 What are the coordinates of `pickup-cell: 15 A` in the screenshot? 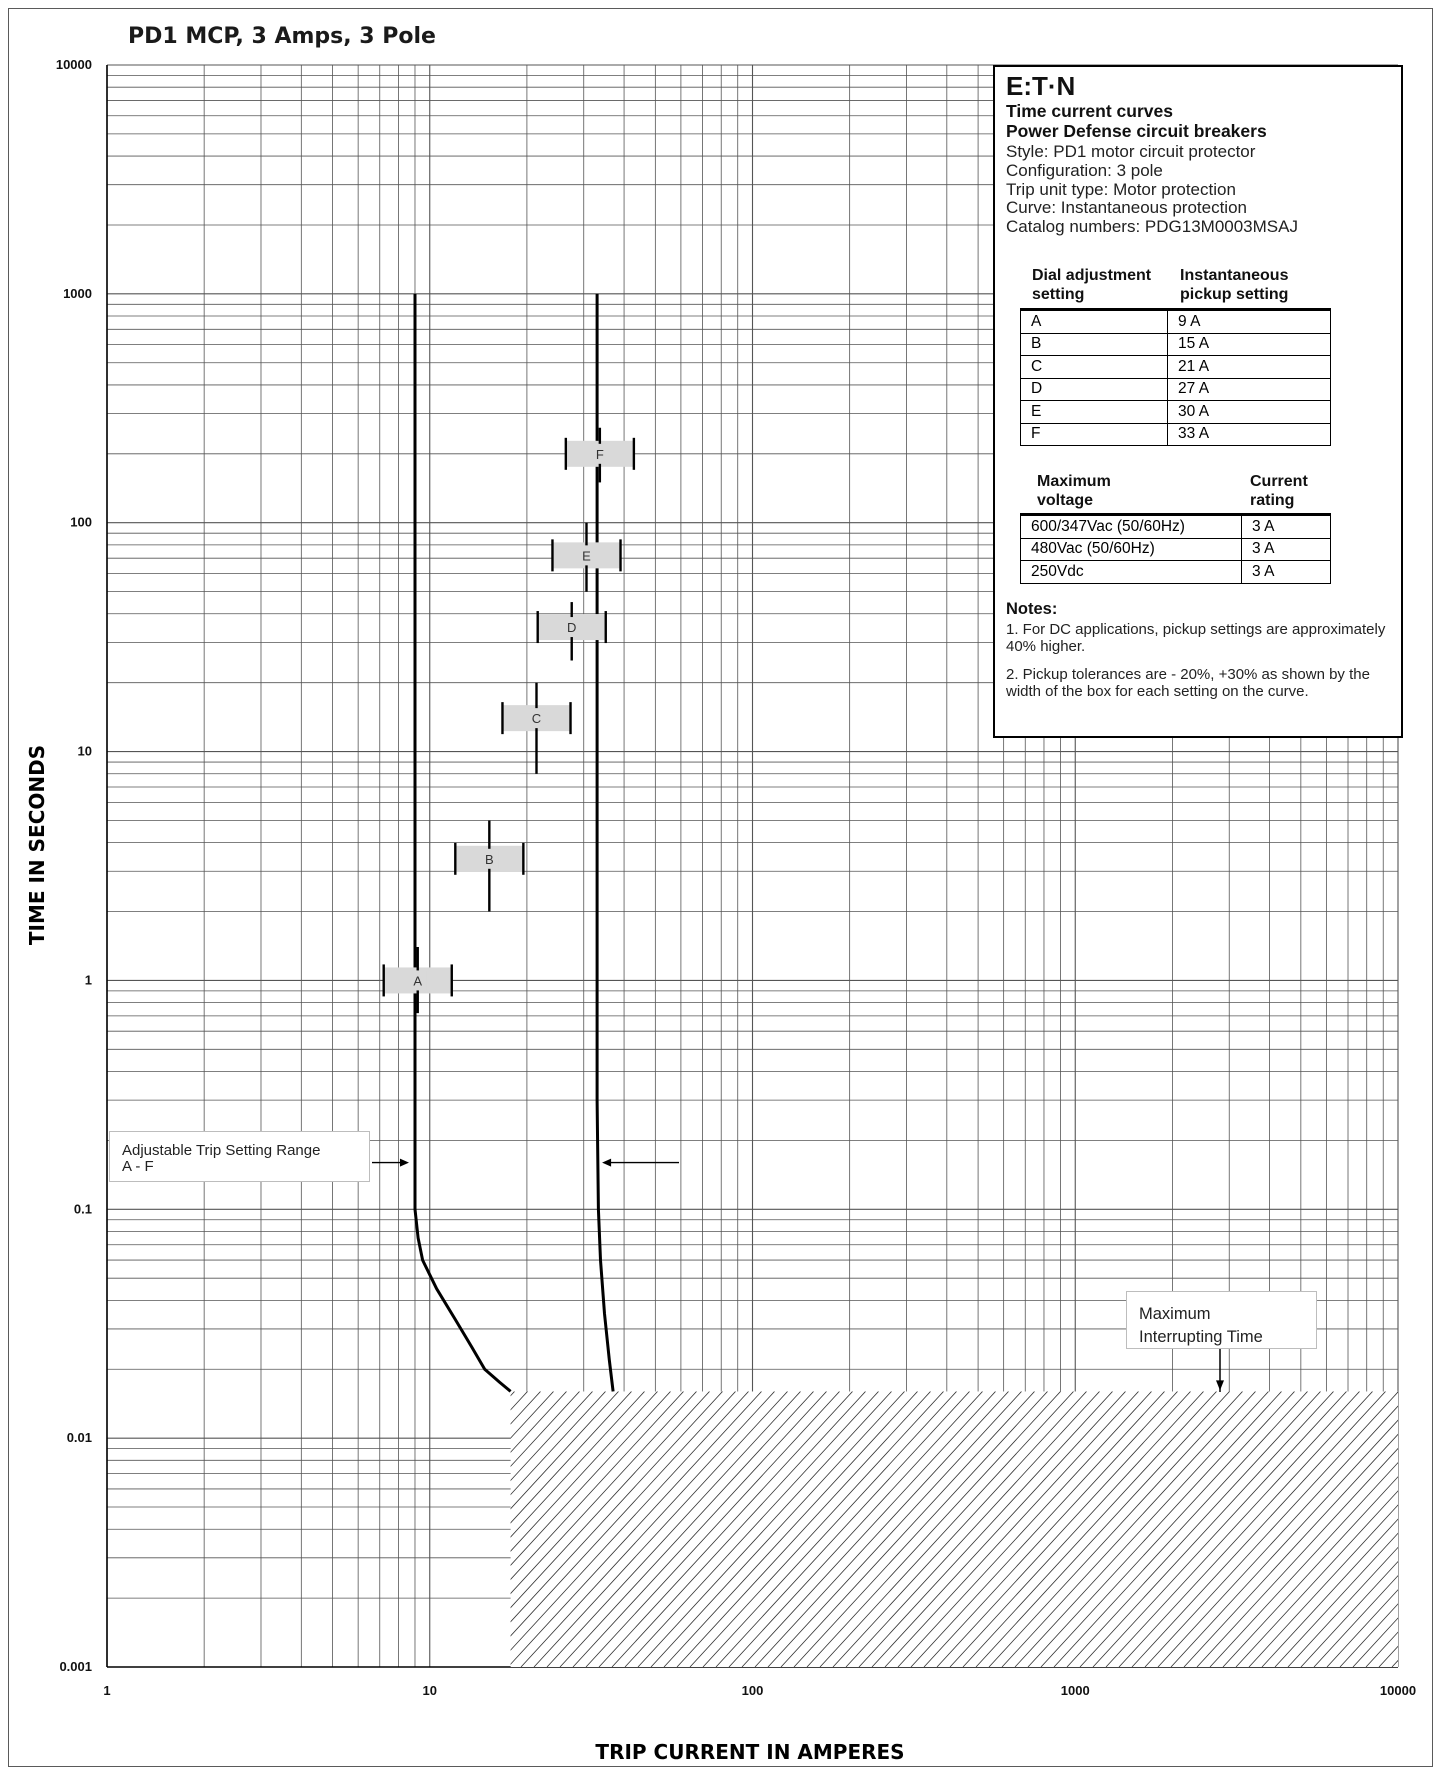 It's located at (1249, 344).